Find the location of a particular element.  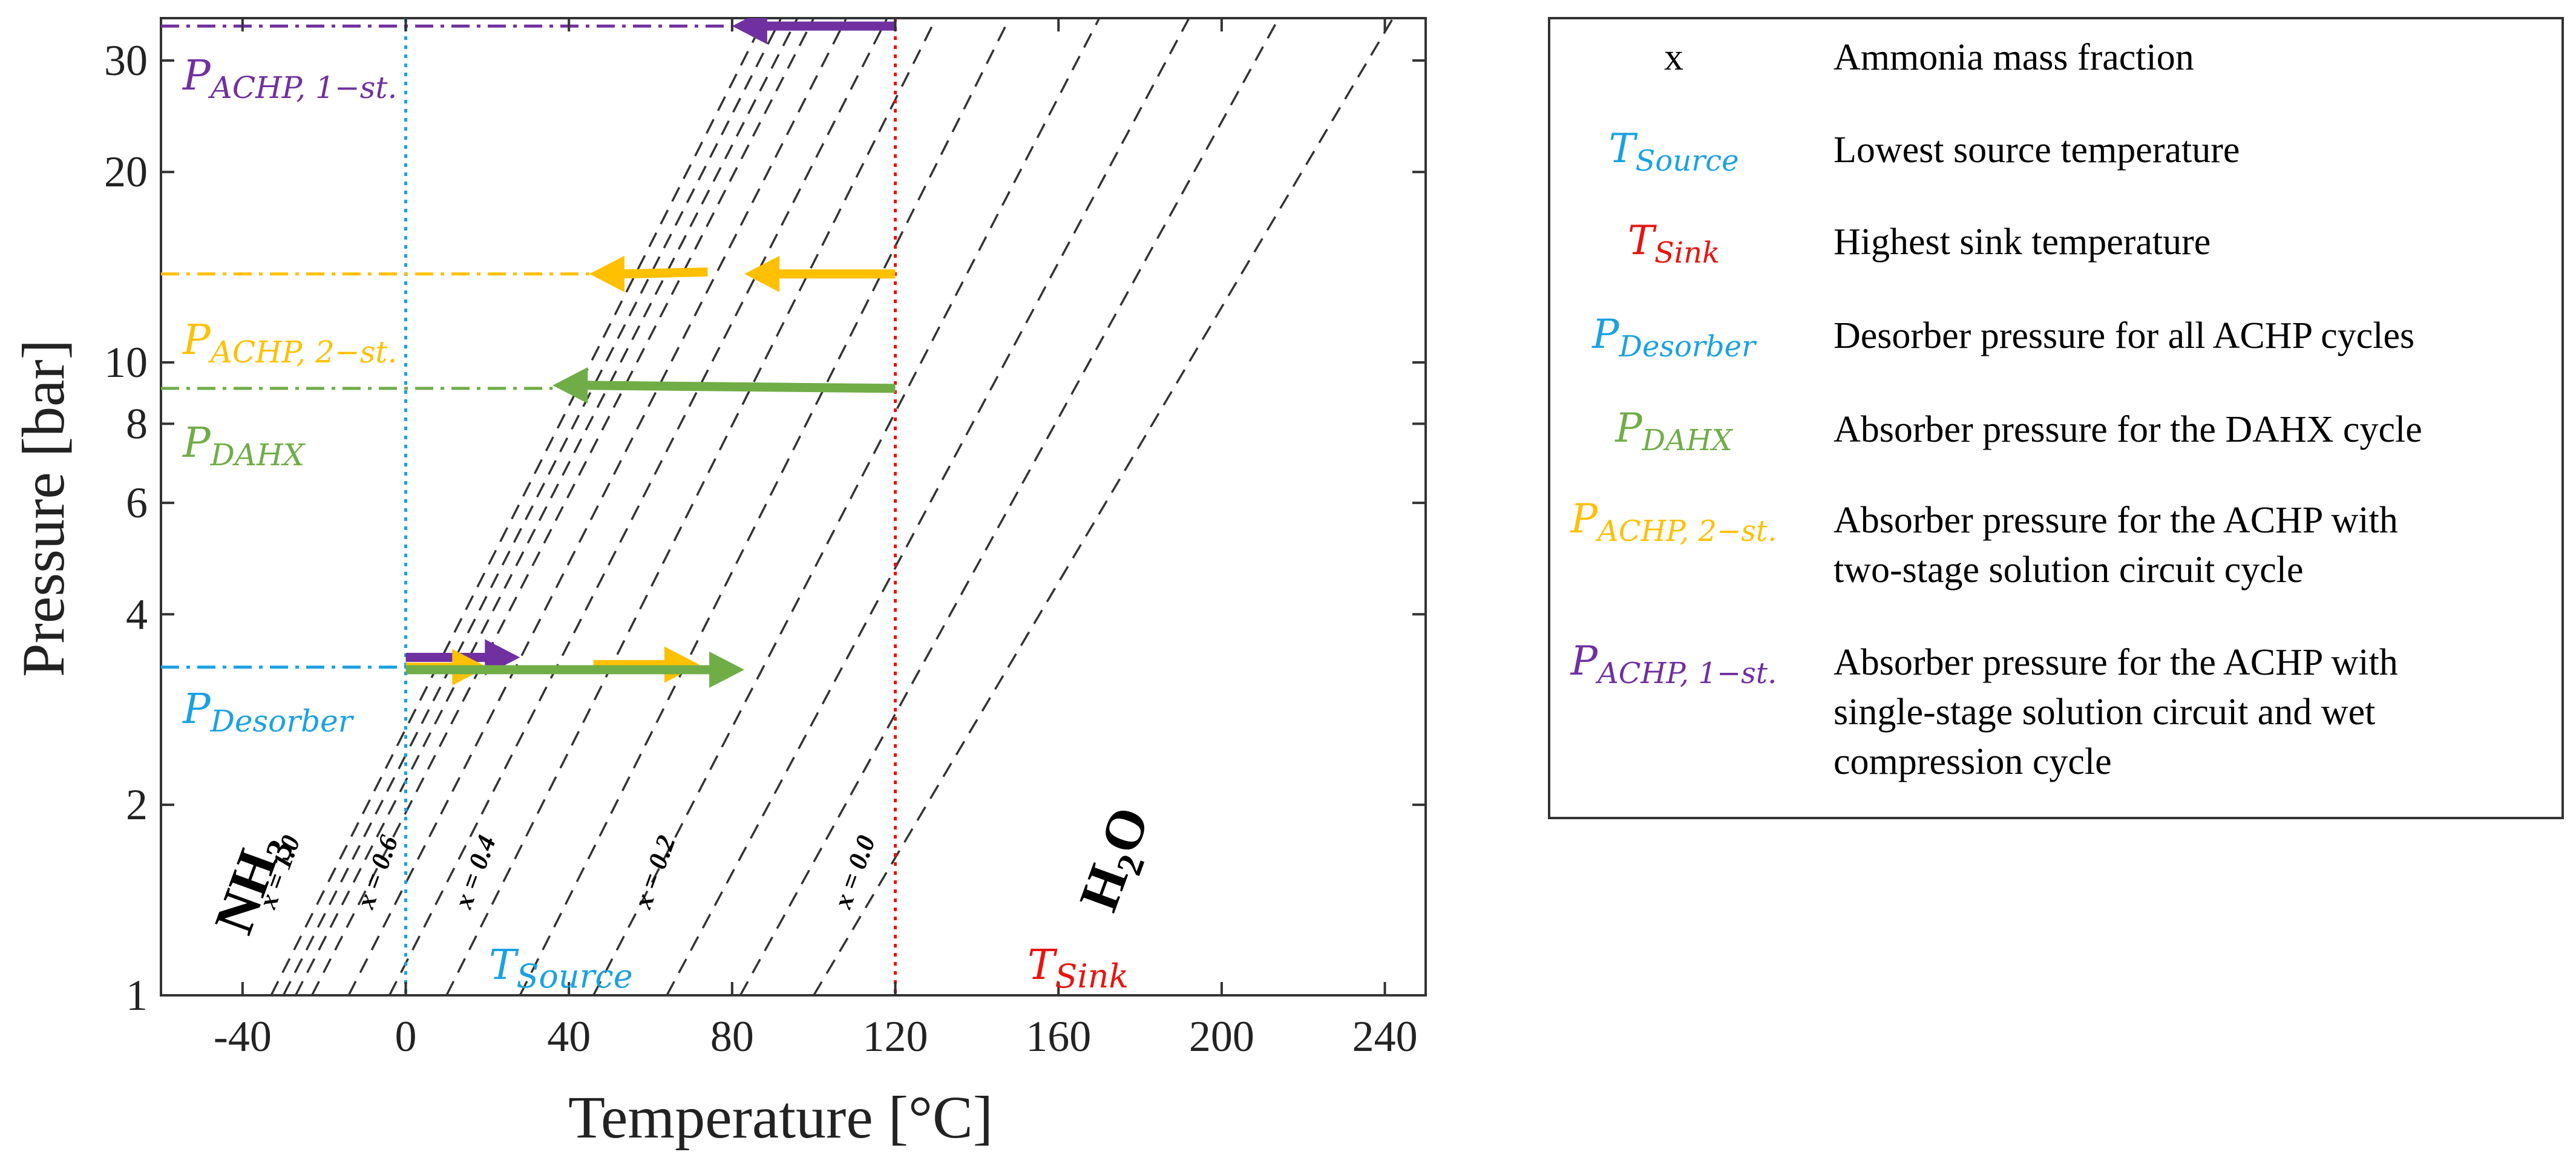

legend-symbol: TSink is located at coordinates (1674, 243).